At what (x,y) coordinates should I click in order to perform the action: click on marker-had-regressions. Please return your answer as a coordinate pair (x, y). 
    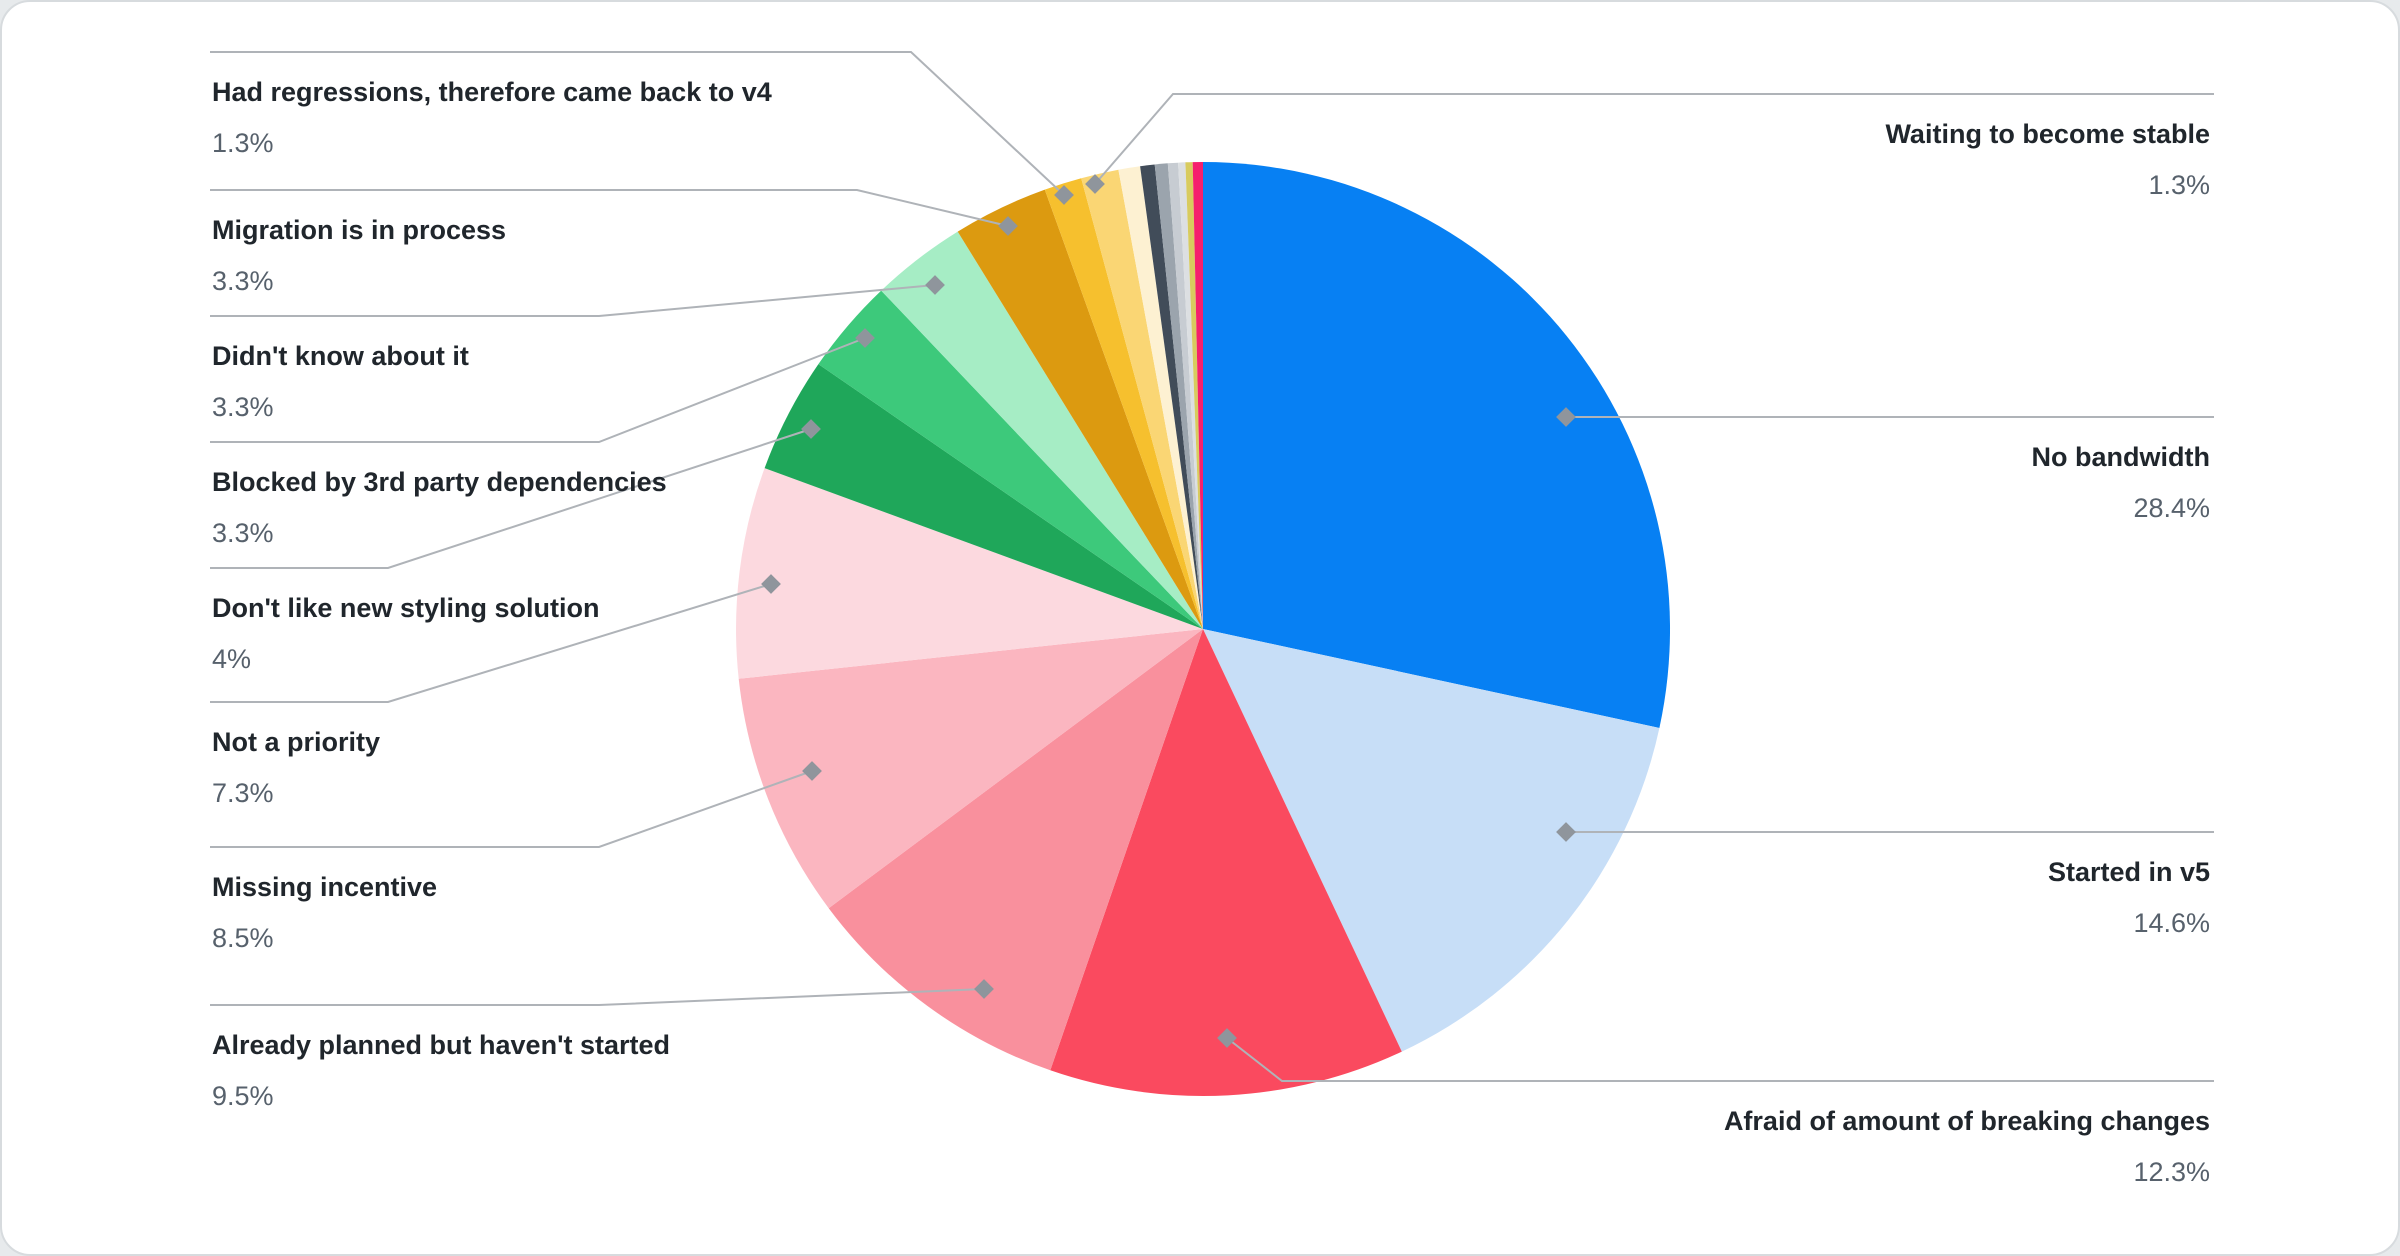
    Looking at the image, I should click on (1064, 195).